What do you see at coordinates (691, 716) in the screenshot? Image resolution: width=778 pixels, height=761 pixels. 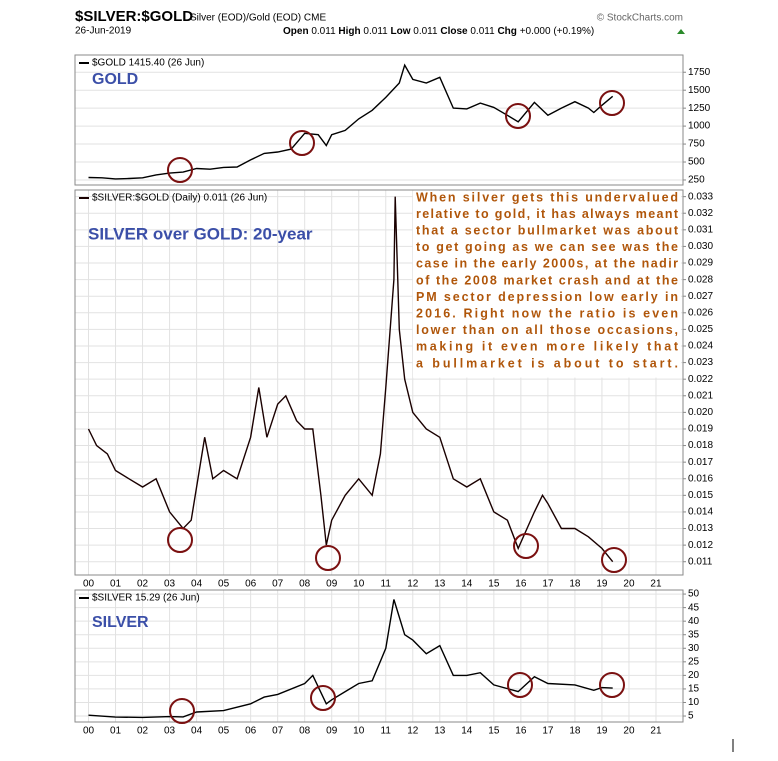 I see `y-tick-label: 5` at bounding box center [691, 716].